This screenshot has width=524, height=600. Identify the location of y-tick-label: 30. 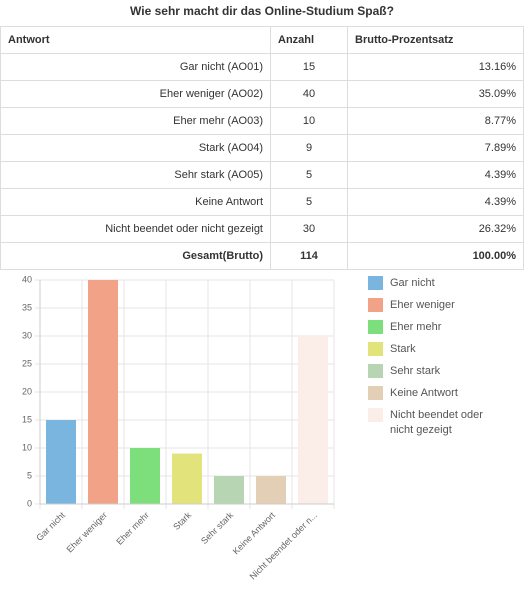
(27, 335).